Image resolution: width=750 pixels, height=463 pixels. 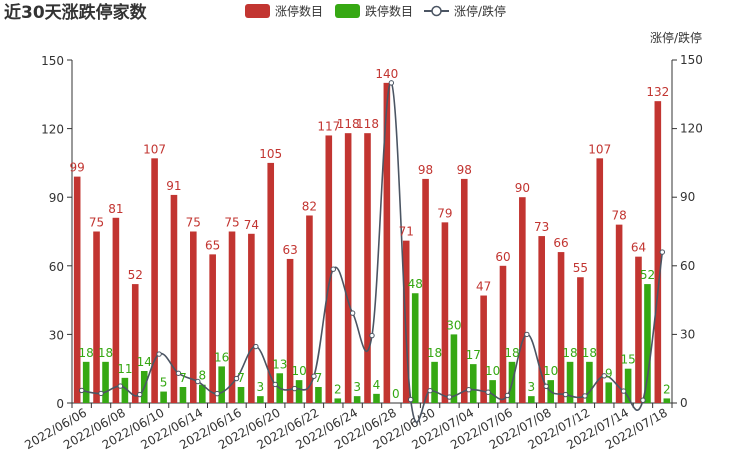 I want to click on legend-swatch, so click(x=257, y=11).